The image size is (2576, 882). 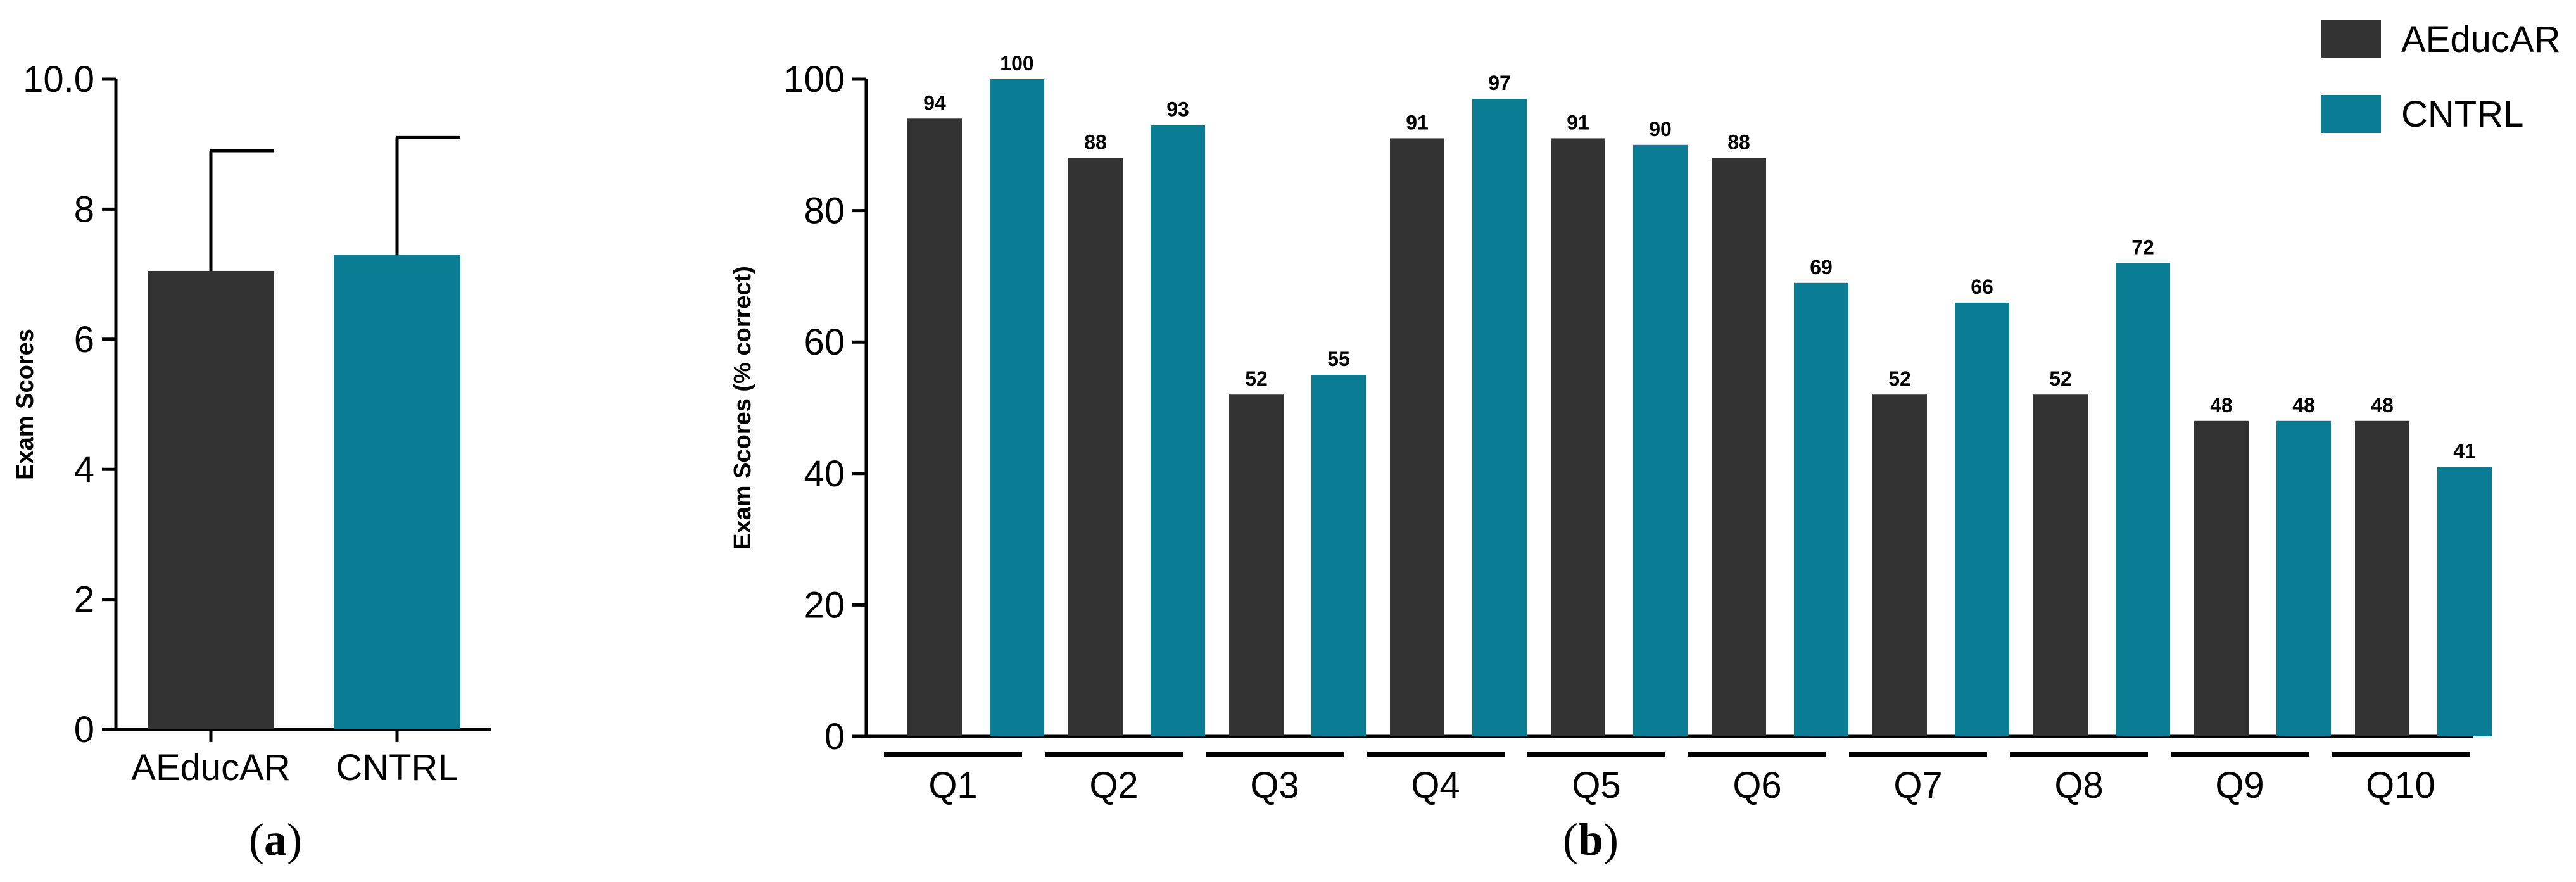 What do you see at coordinates (1917, 785) in the screenshot?
I see `x-tick-label-b: Q7` at bounding box center [1917, 785].